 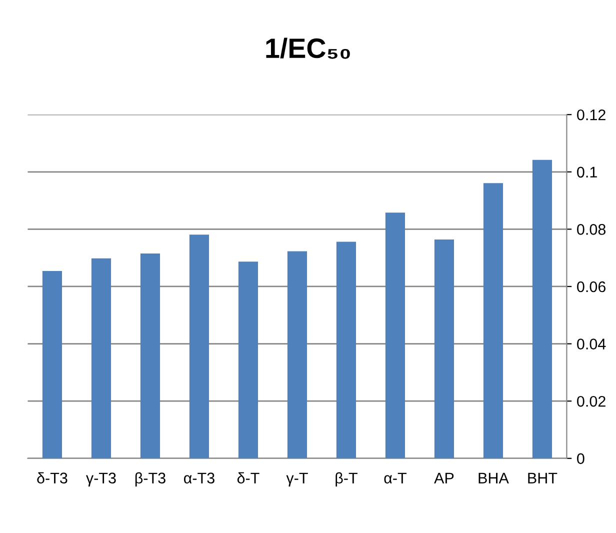 I want to click on x-tick-label: α-T3, so click(x=199, y=478).